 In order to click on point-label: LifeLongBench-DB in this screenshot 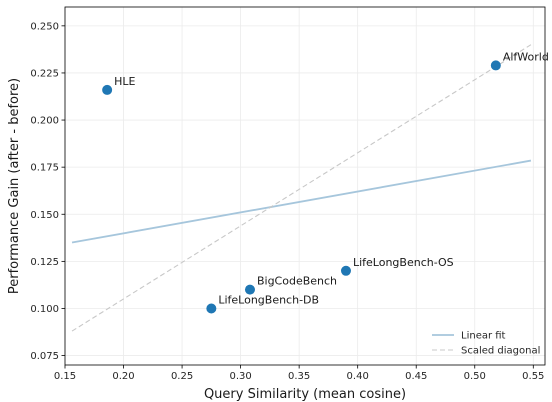, I will do `click(268, 299)`.